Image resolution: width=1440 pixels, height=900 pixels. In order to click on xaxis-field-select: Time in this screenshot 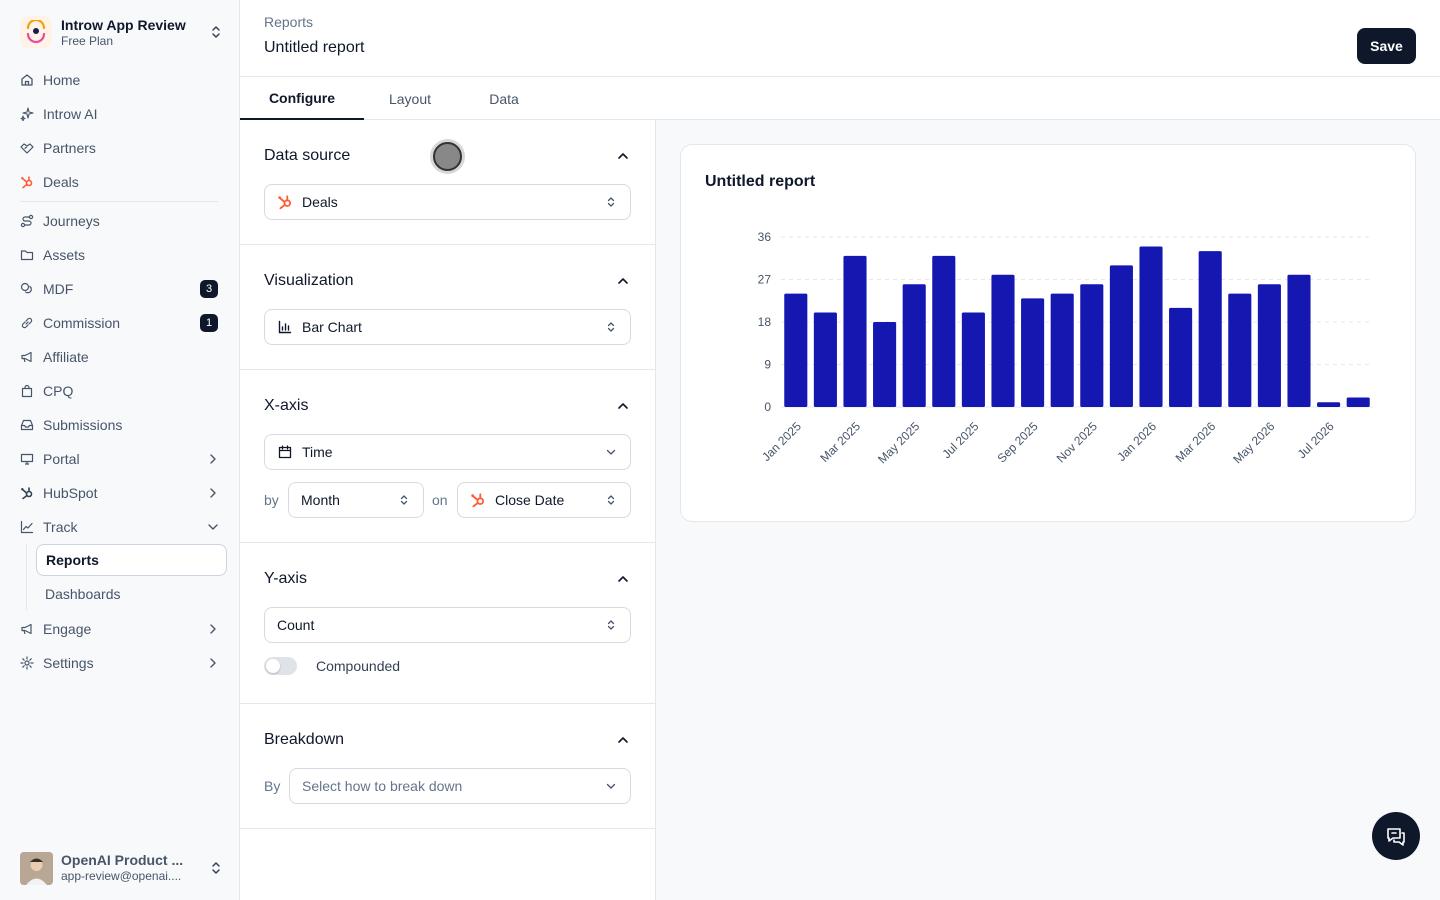, I will do `click(447, 452)`.